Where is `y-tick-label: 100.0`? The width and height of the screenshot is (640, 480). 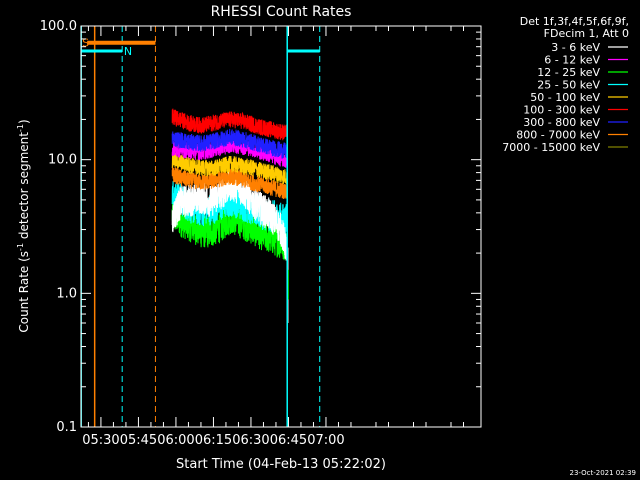 y-tick-label: 100.0 is located at coordinates (58, 26).